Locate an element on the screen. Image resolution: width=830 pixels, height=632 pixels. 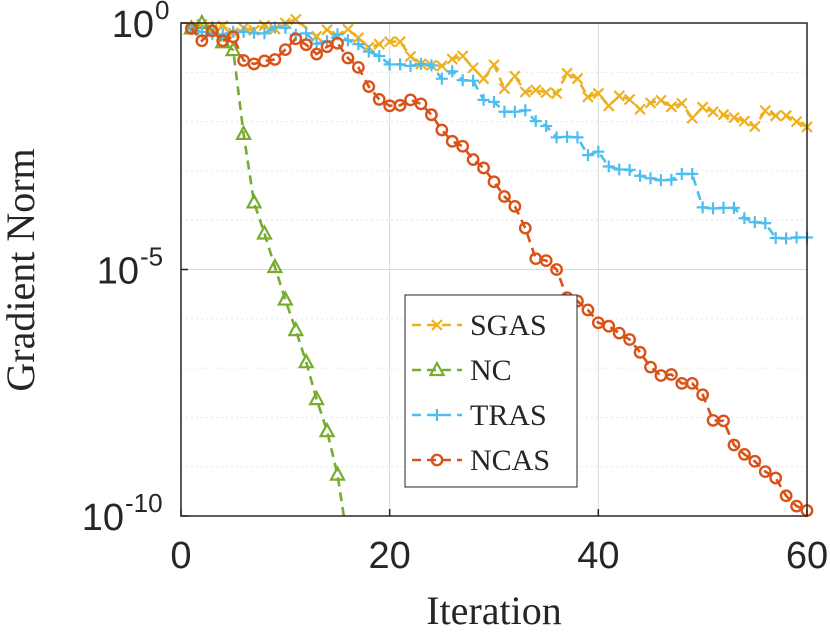
y-tick-base: 10 is located at coordinates (118, 272).